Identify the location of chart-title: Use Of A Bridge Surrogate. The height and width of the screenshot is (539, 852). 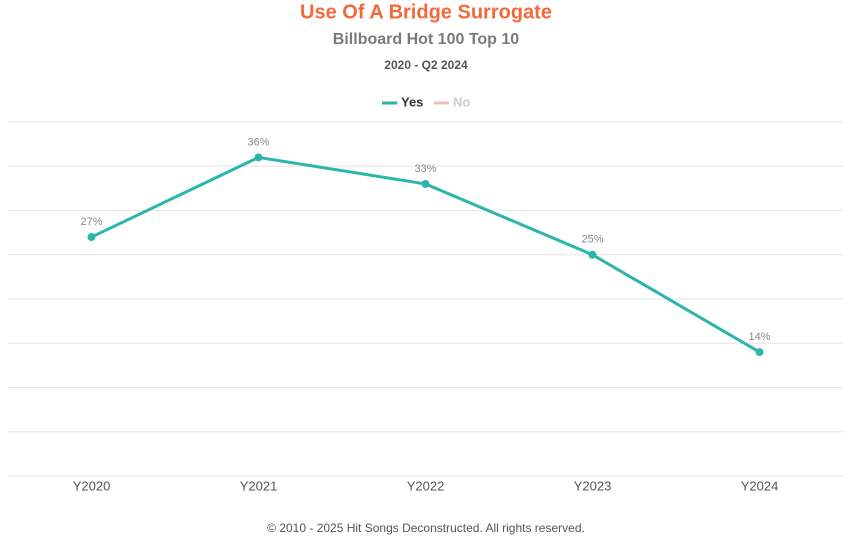
(426, 12).